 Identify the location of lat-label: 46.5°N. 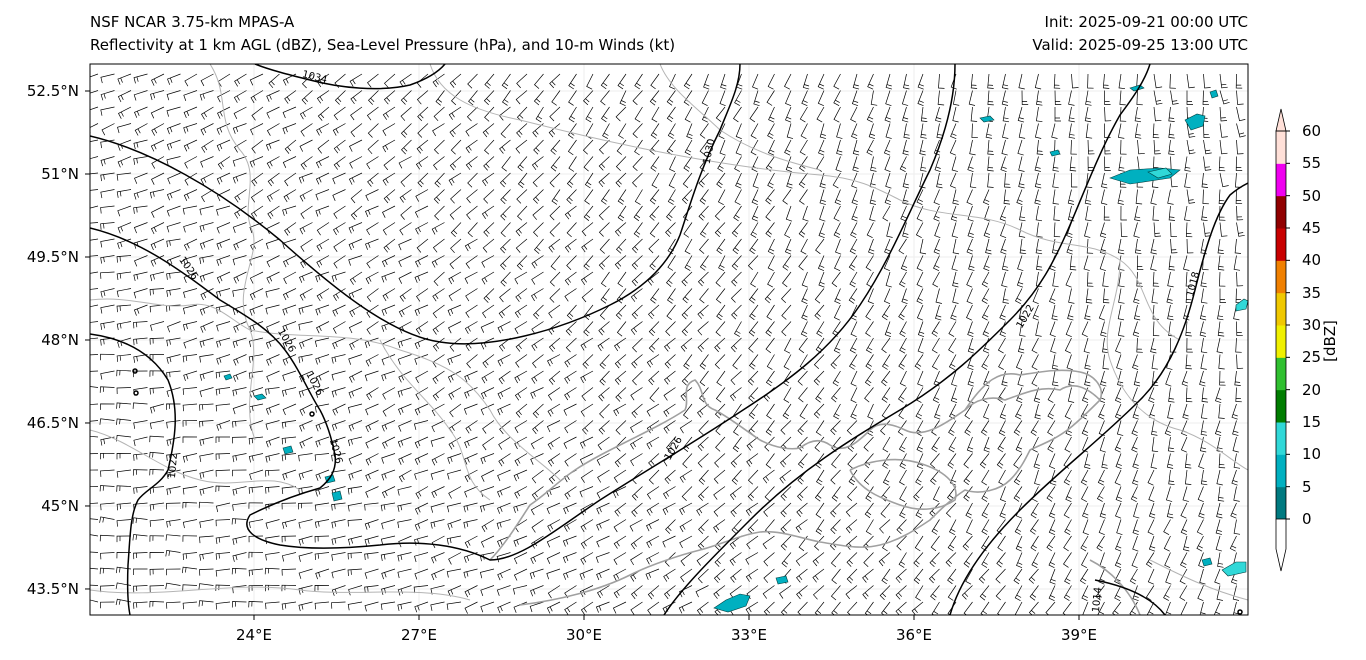
(52, 422).